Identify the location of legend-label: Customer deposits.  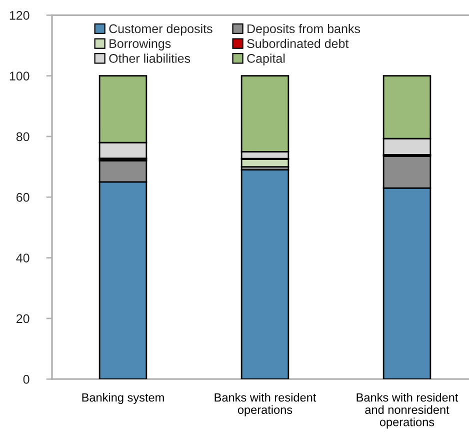
(160, 30).